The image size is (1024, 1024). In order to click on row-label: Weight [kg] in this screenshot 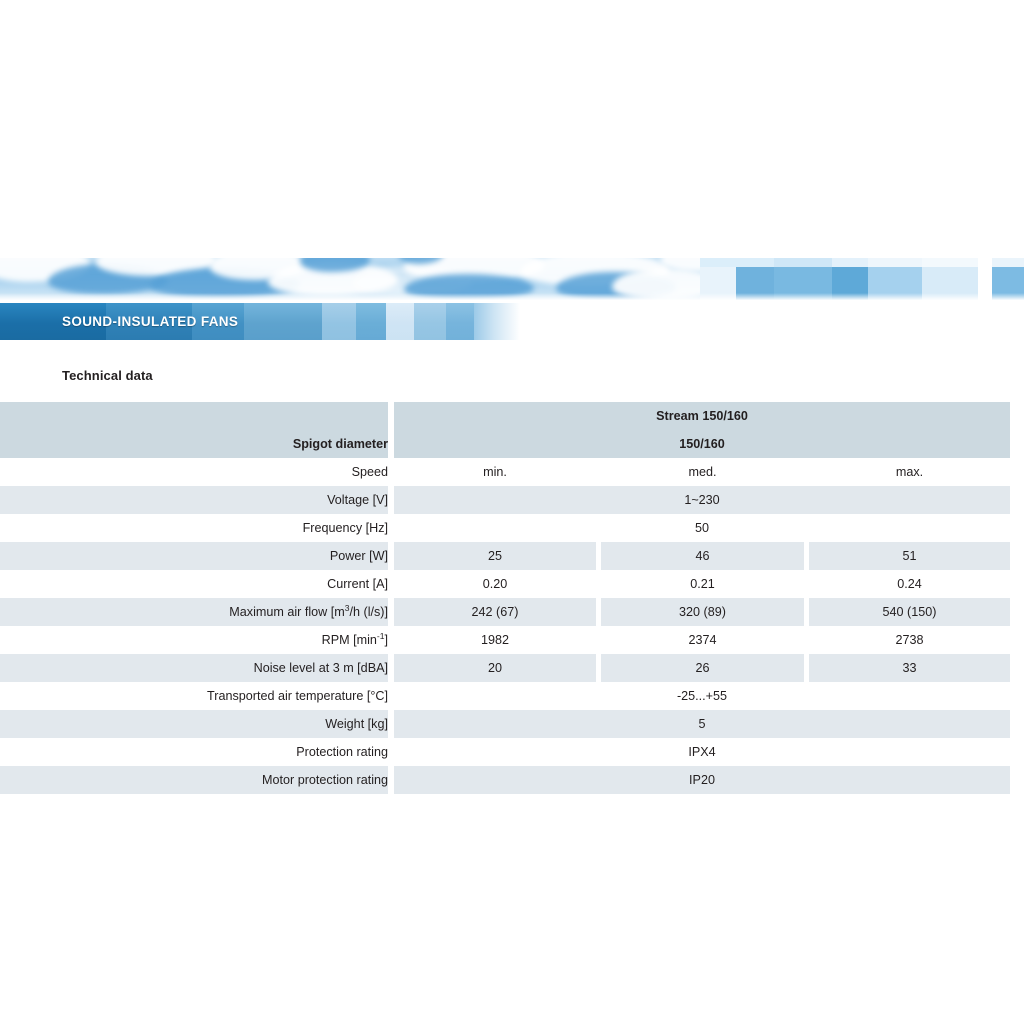, I will do `click(194, 724)`.